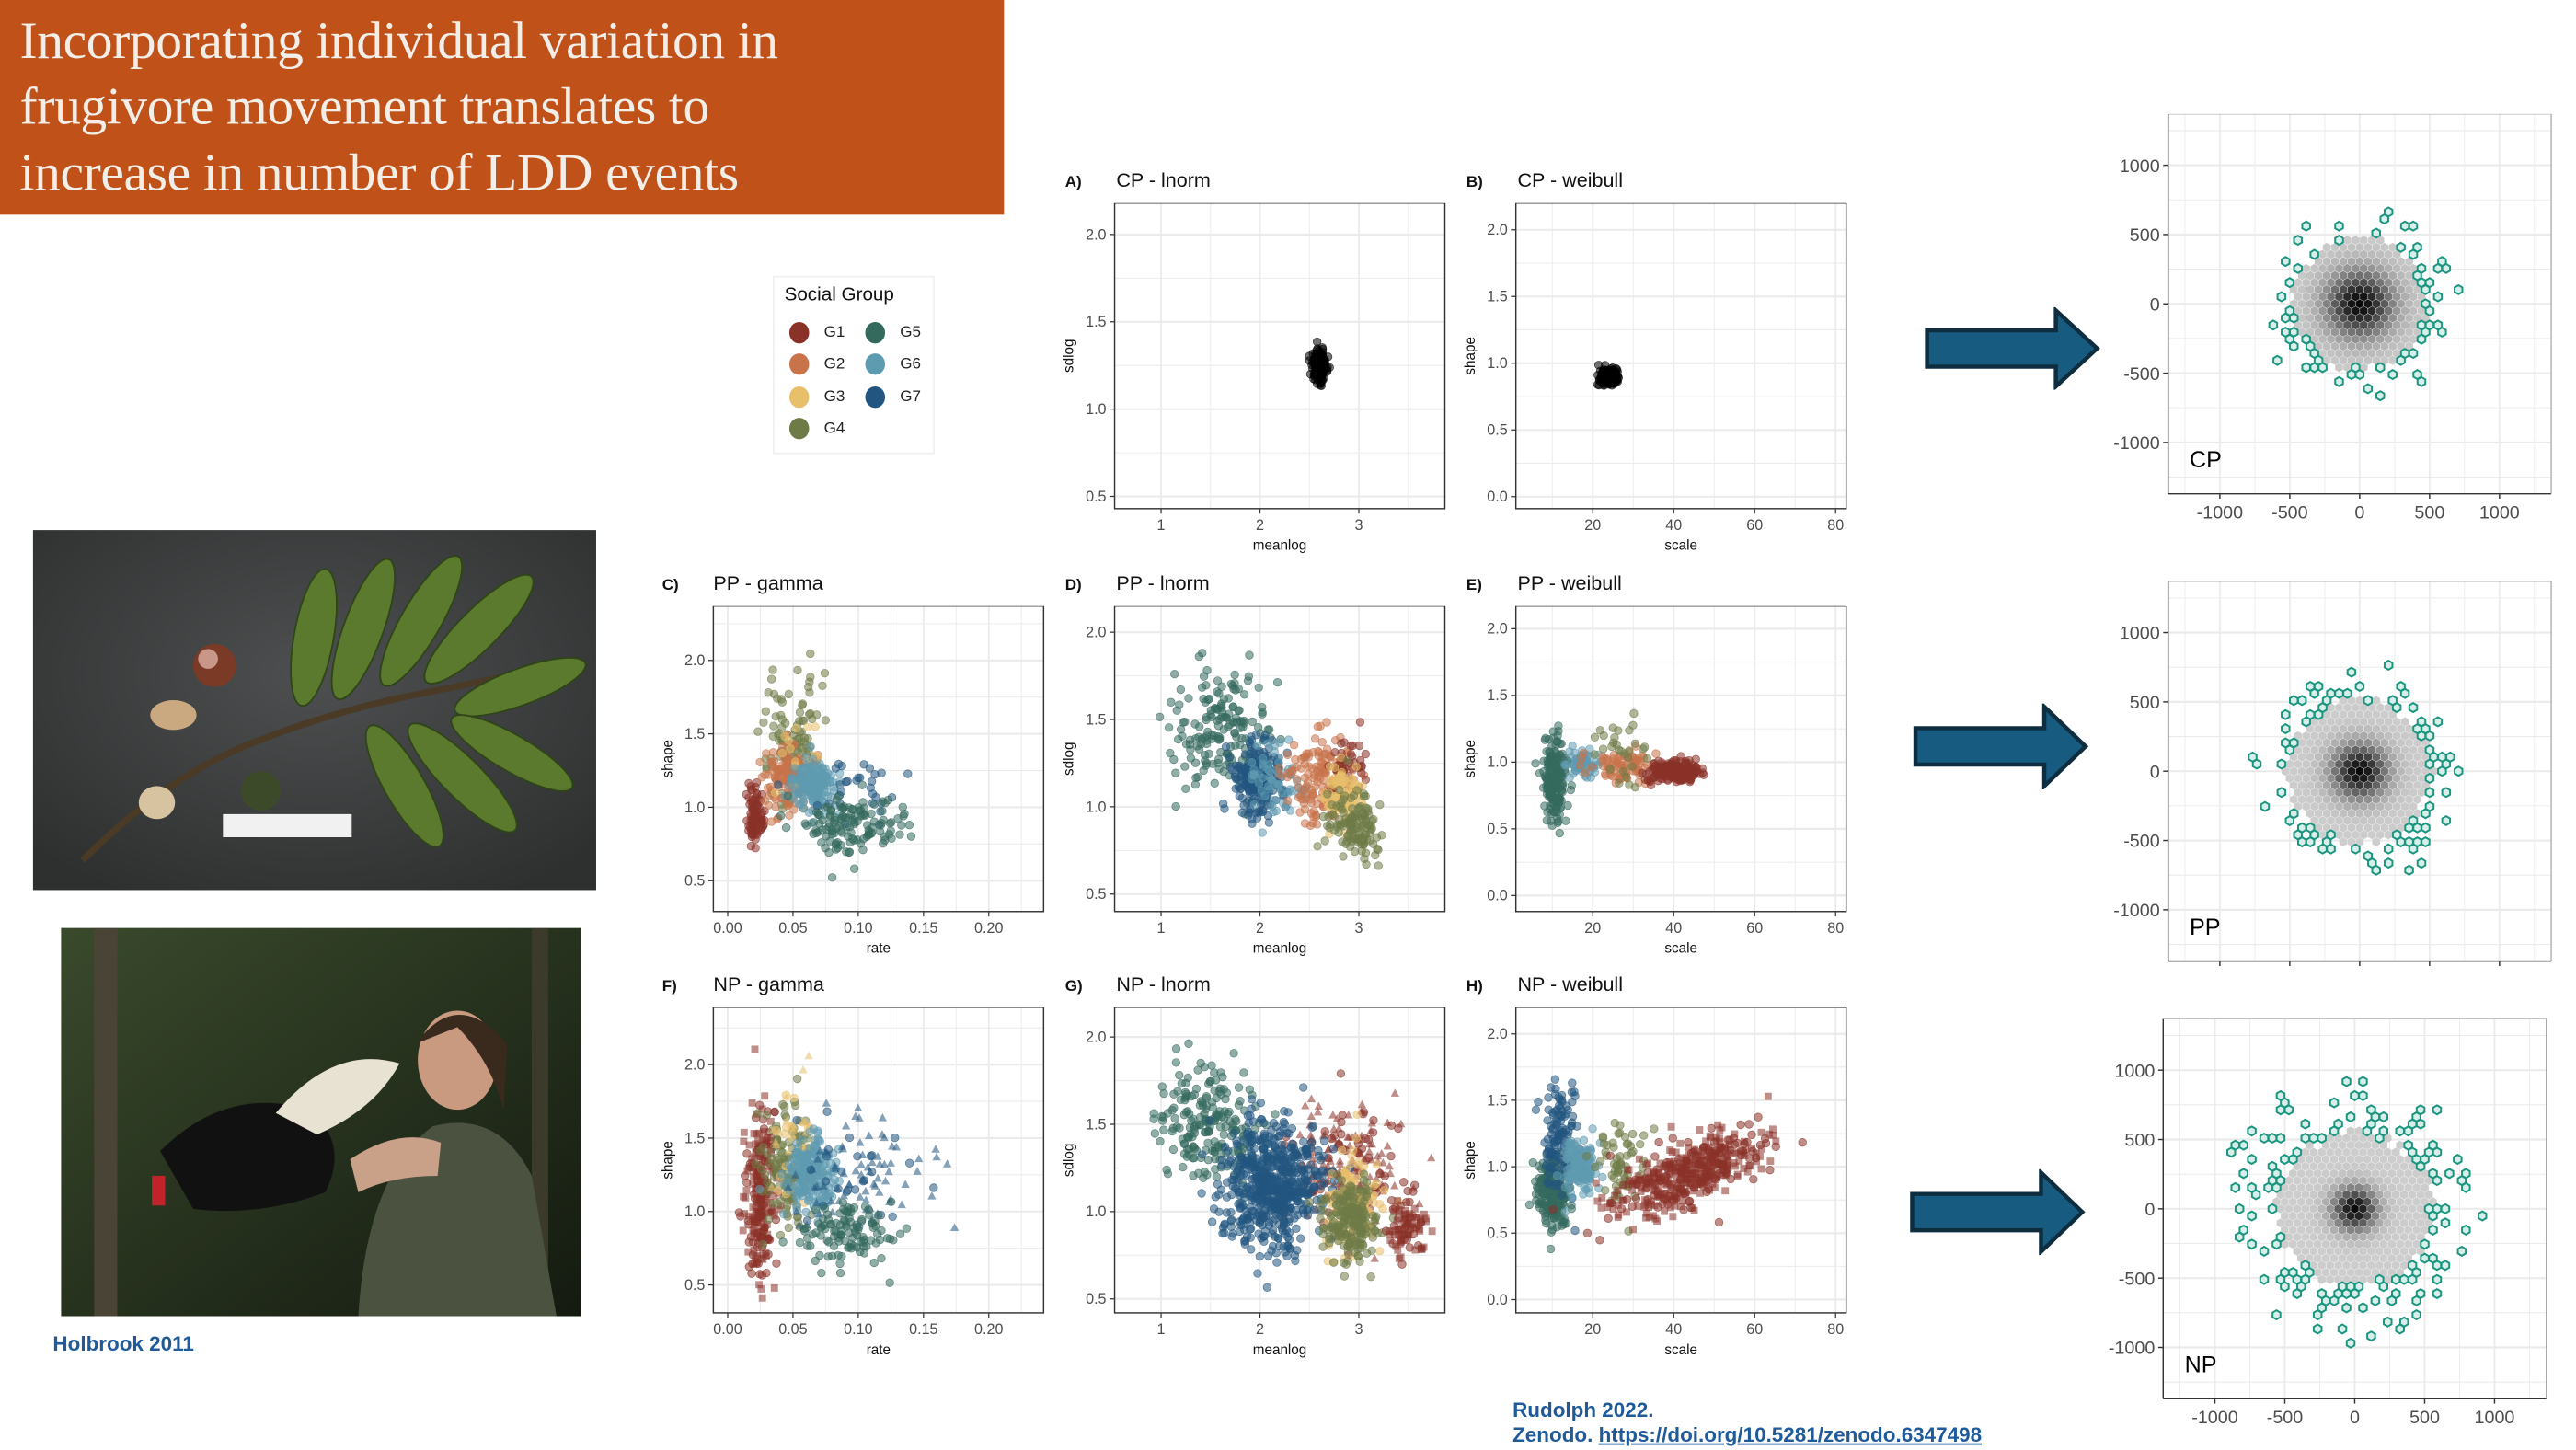 Image resolution: width=2576 pixels, height=1450 pixels. Describe the element at coordinates (1069, 1160) in the screenshot. I see `y-axis-title: sdlog` at that location.